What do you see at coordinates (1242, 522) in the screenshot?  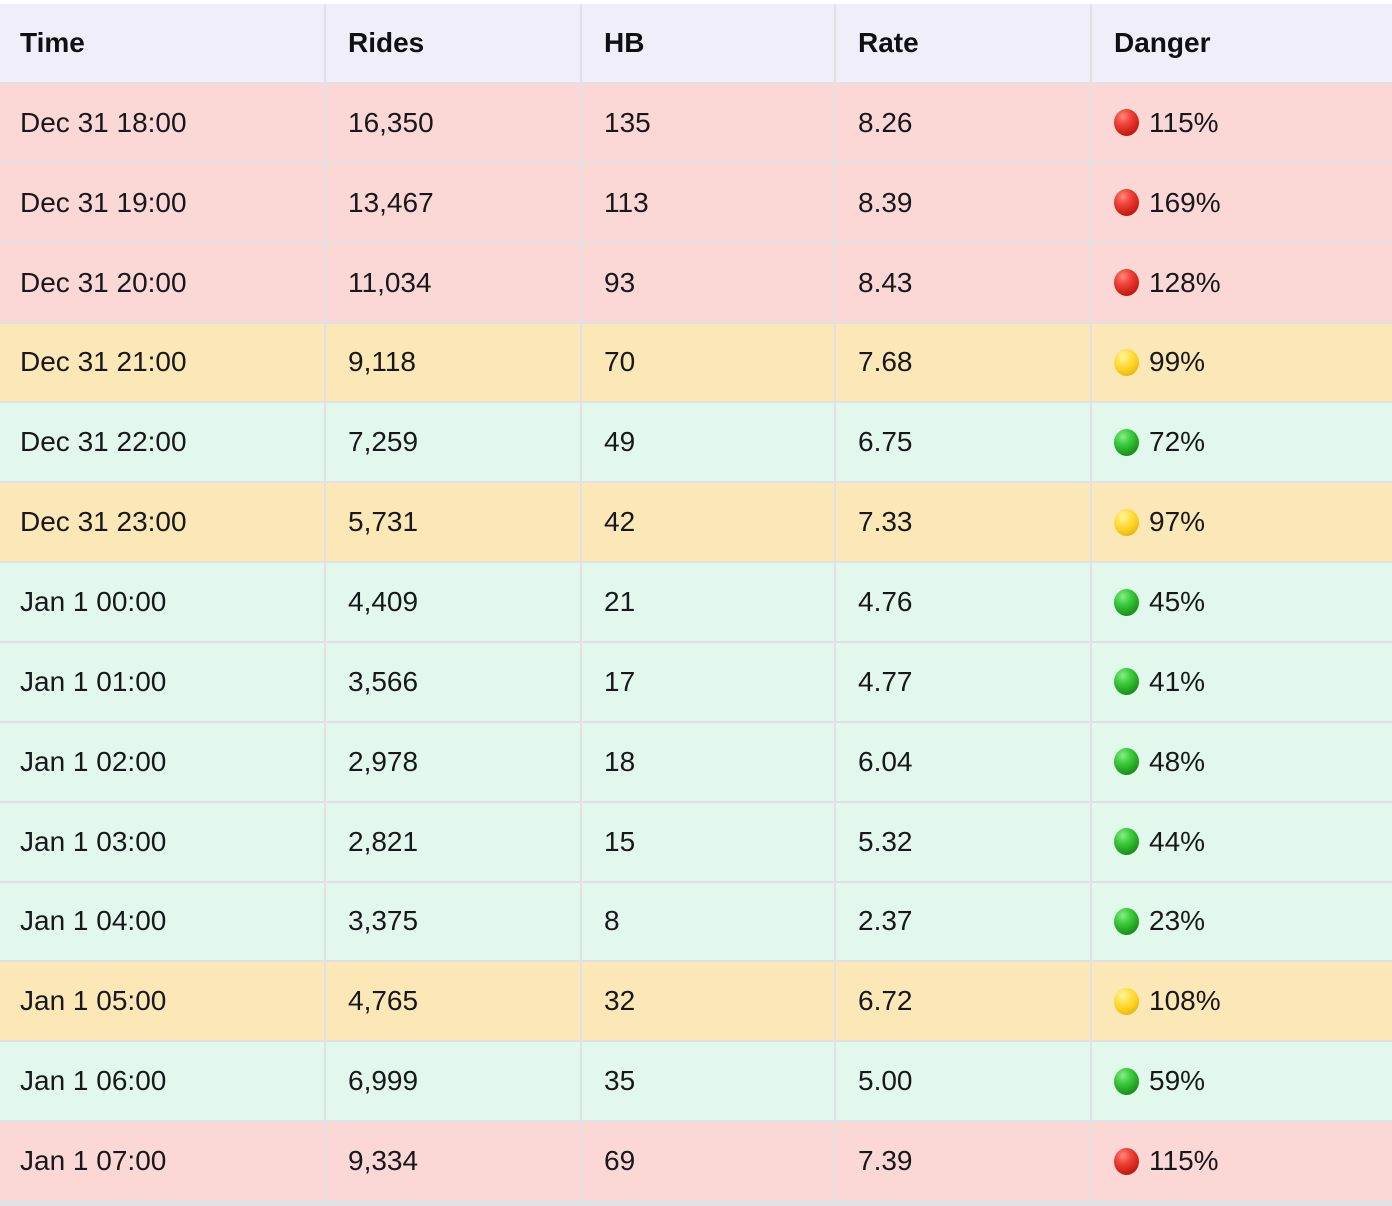 I see `danger-cell: 97%` at bounding box center [1242, 522].